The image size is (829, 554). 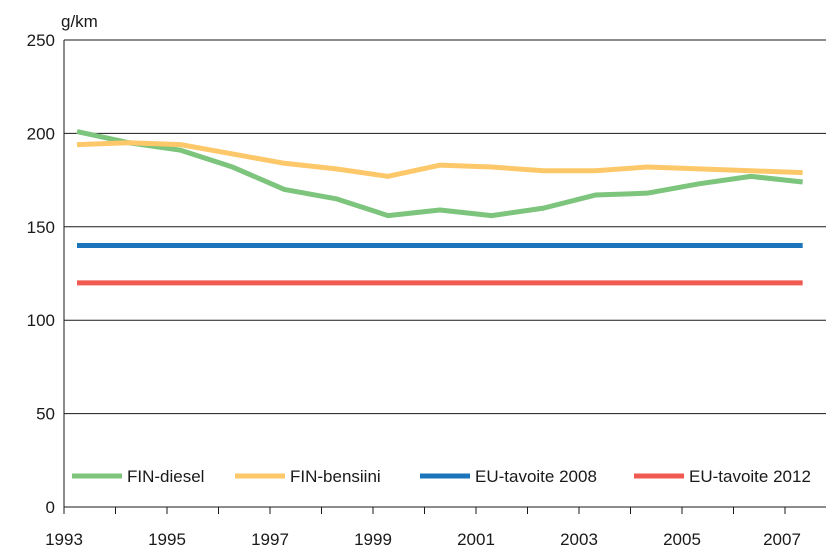 What do you see at coordinates (373, 539) in the screenshot?
I see `x-tick-label: 1999` at bounding box center [373, 539].